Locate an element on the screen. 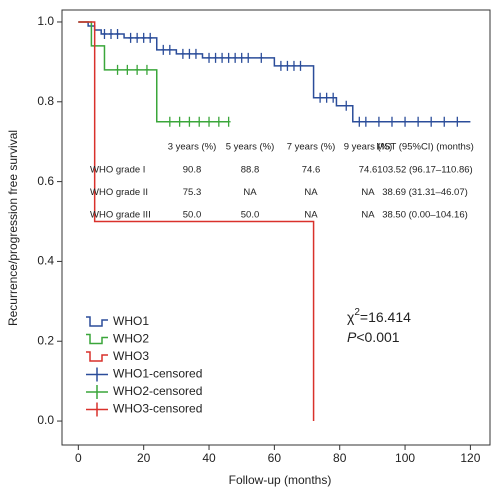 The height and width of the screenshot is (498, 500). y-tick-label: 0.4 is located at coordinates (45, 261).